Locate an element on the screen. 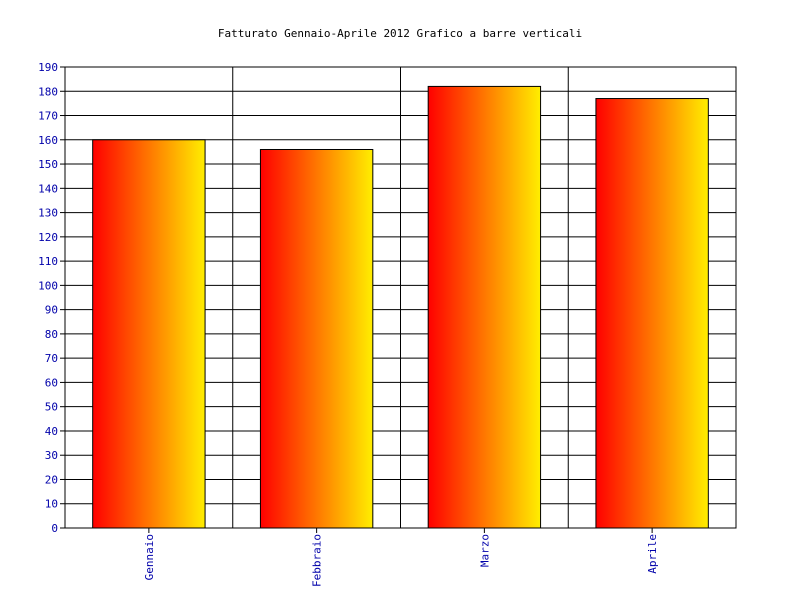 This screenshot has height=600, width=800. y-tick-label: 0 is located at coordinates (54, 528).